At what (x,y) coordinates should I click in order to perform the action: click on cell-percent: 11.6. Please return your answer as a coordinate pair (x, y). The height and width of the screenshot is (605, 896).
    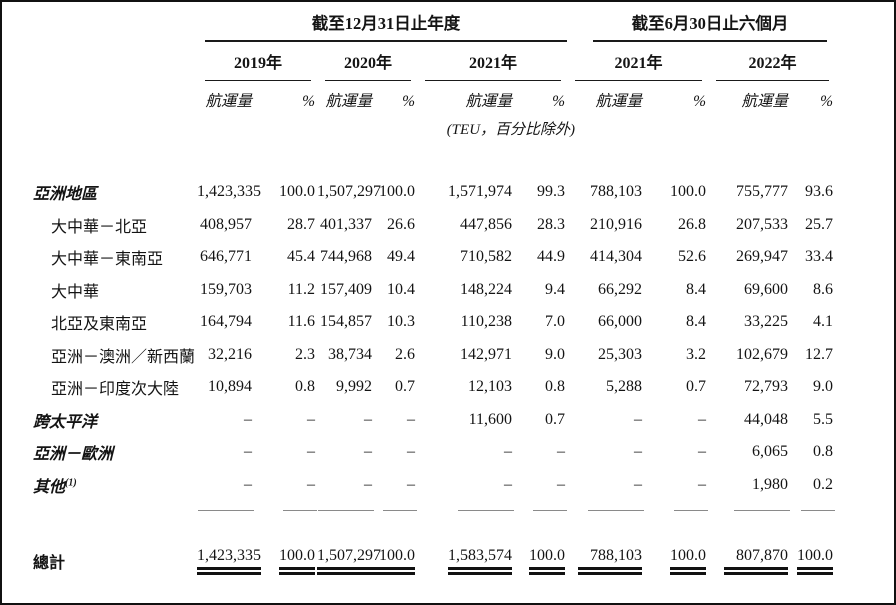
    Looking at the image, I should click on (301, 322).